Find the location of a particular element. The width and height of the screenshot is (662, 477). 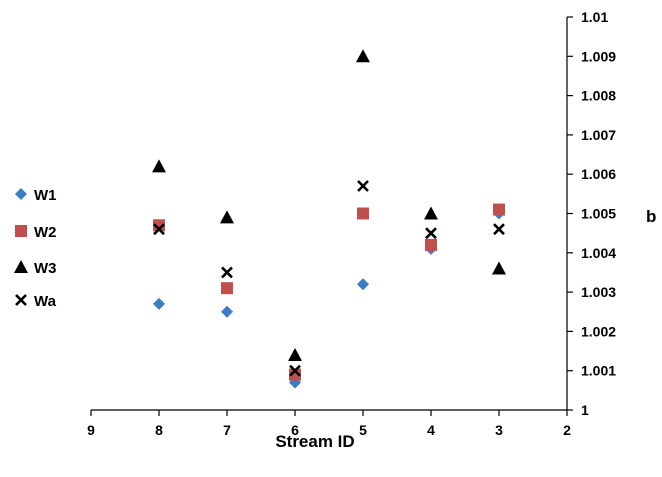

legend-label: W2 is located at coordinates (45, 232).